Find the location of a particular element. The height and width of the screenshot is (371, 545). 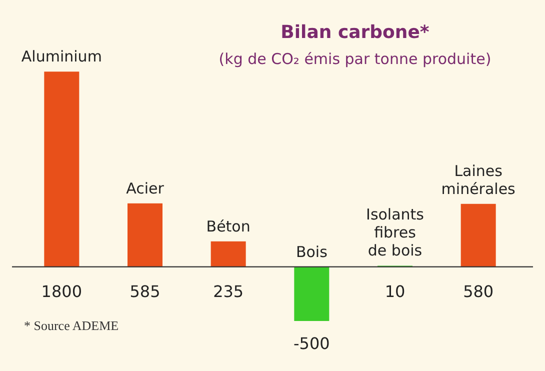

data-label: 10 is located at coordinates (395, 291).